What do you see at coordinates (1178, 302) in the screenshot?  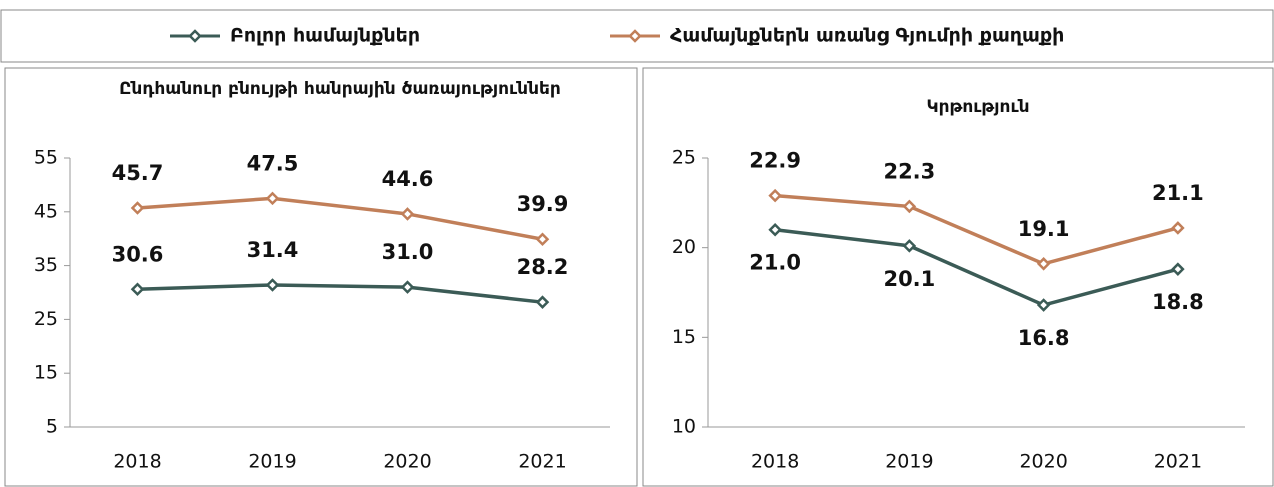 I see `data-label: 18.8` at bounding box center [1178, 302].